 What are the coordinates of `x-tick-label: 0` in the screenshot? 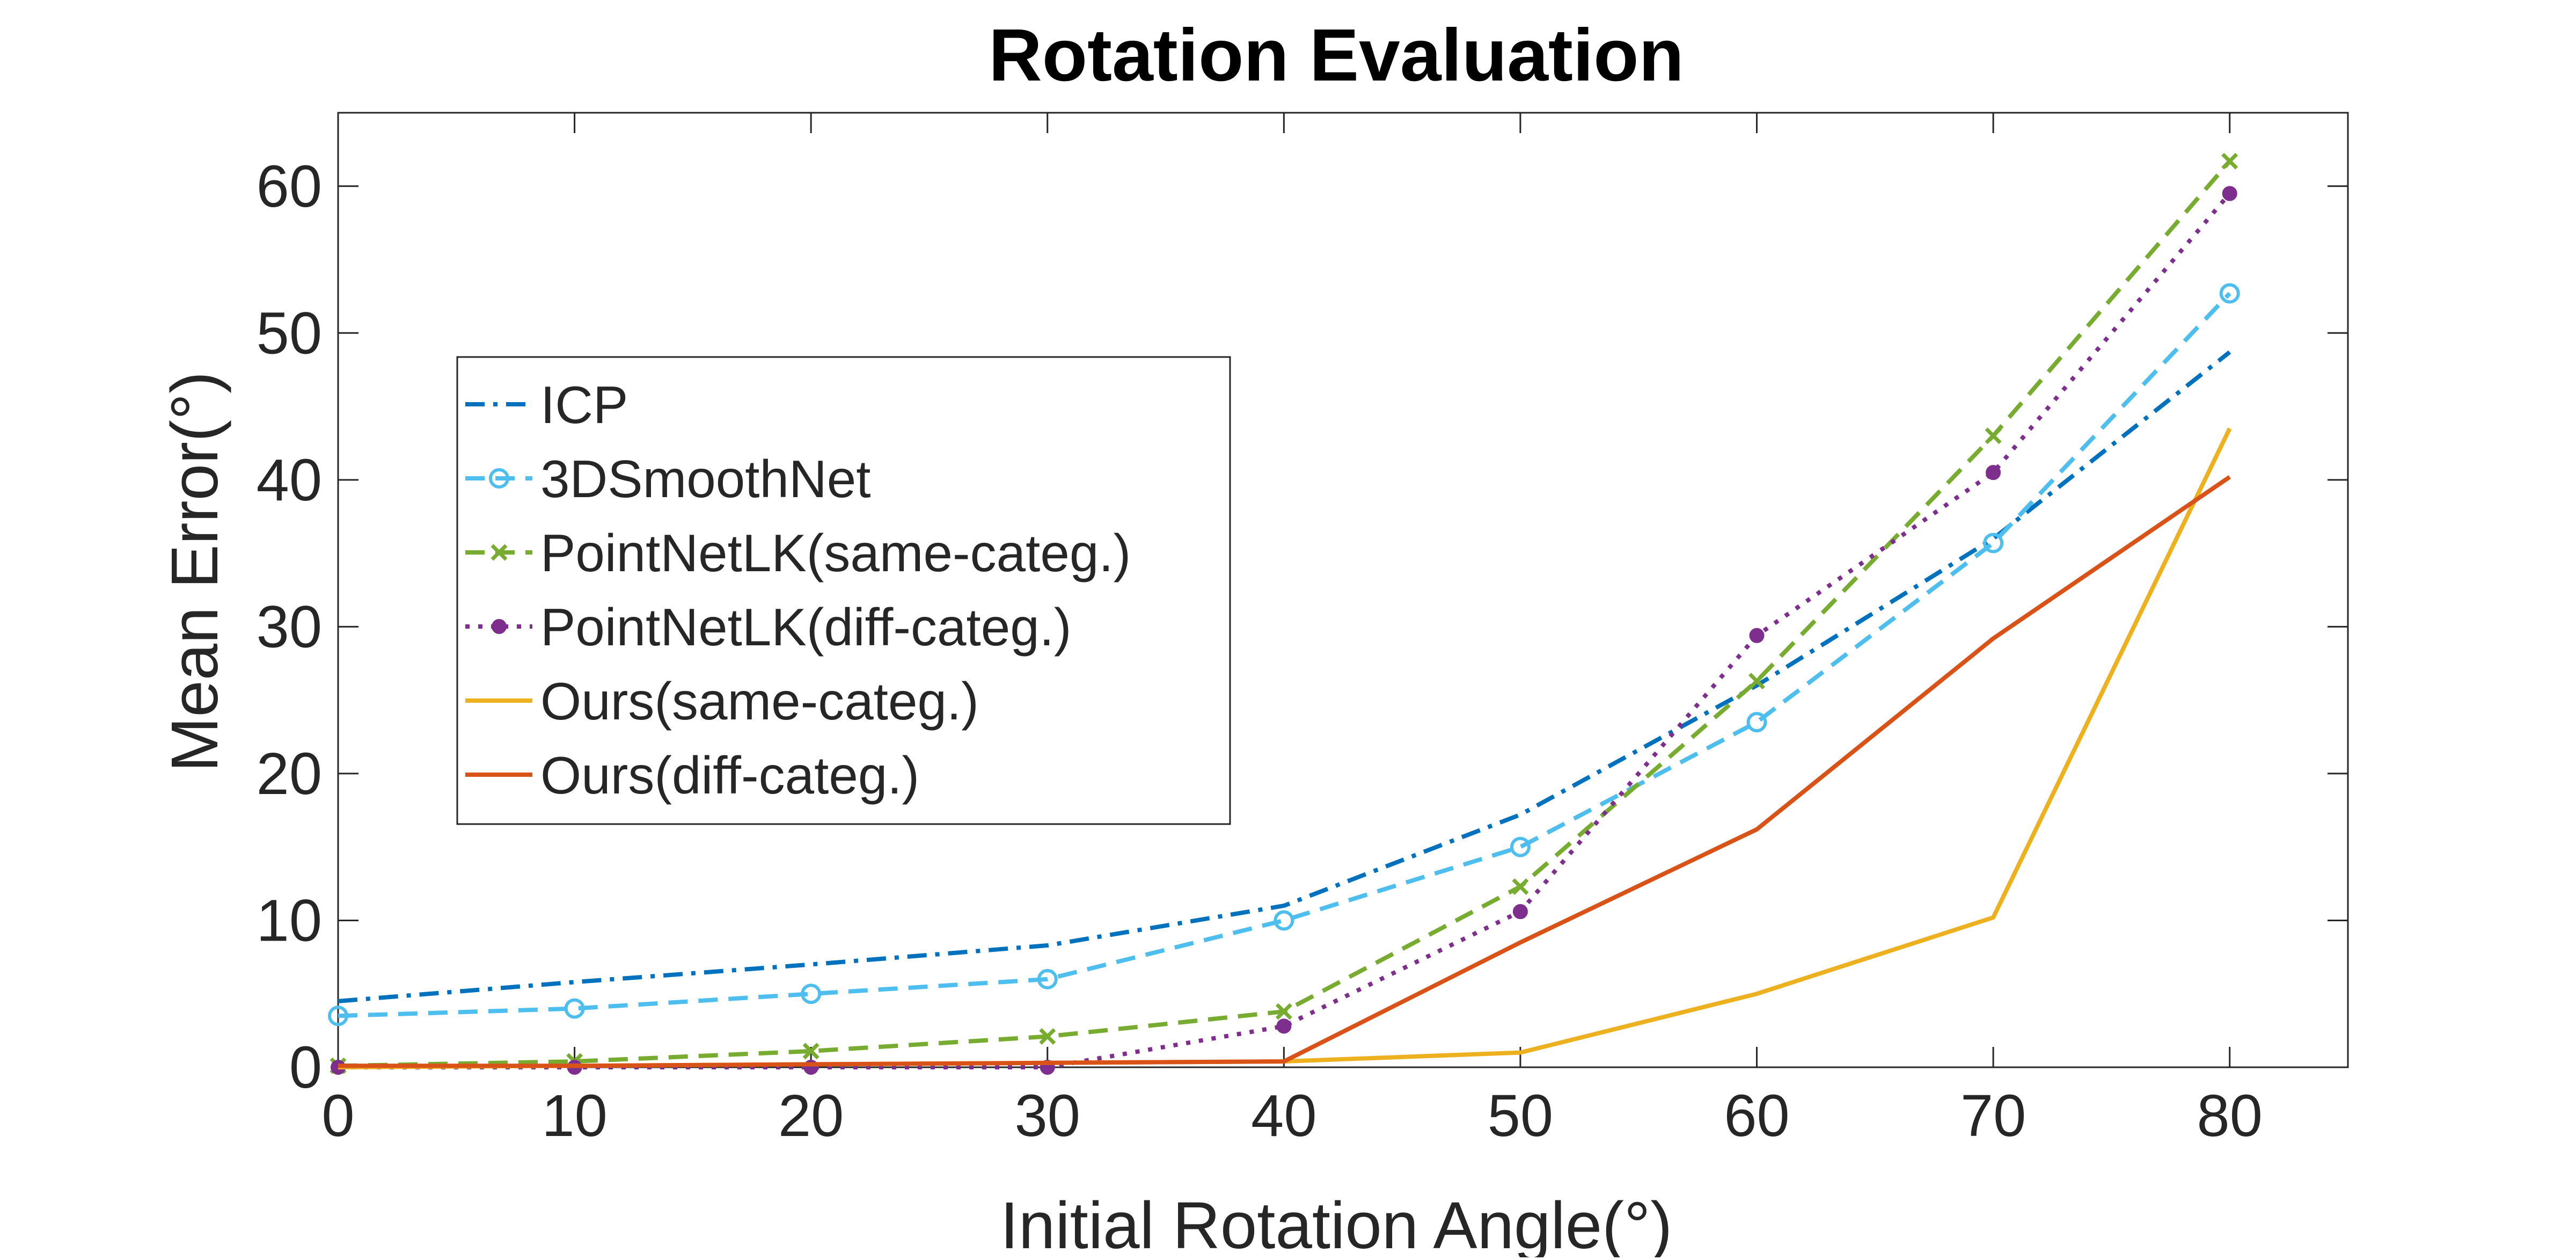 It's located at (337, 1116).